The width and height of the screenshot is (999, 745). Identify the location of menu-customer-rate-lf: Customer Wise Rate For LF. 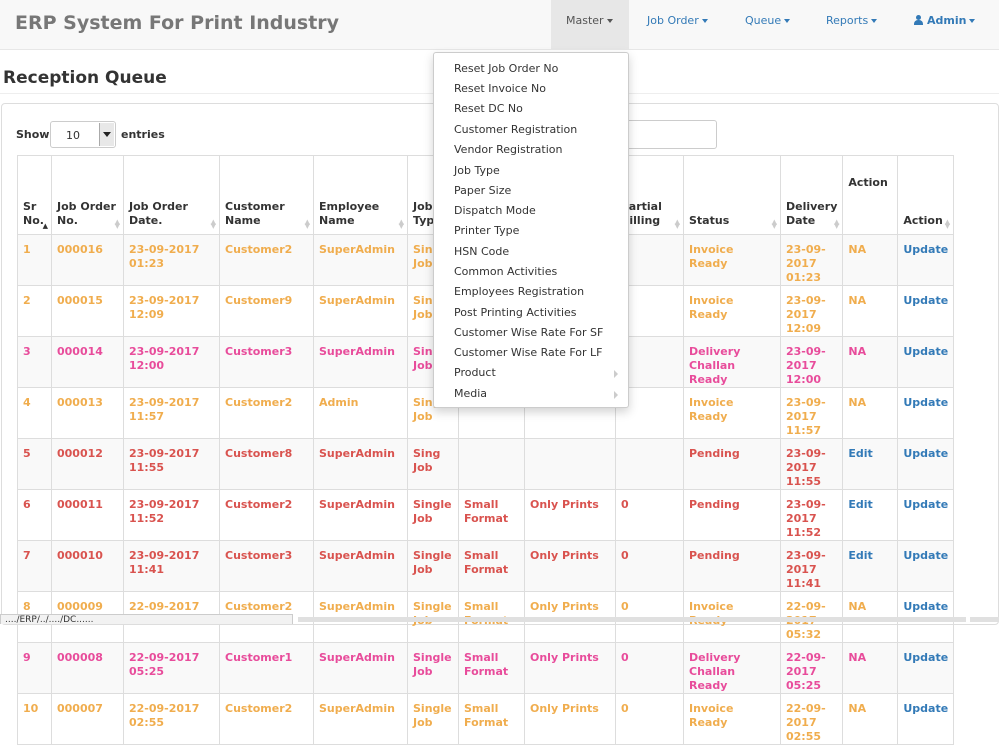
(528, 352).